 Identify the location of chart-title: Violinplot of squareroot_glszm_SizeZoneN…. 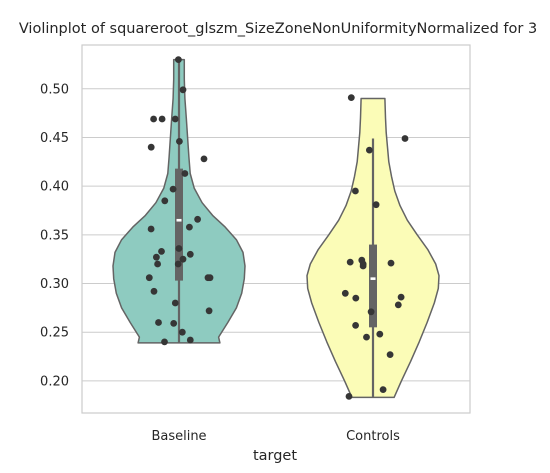
(278, 29).